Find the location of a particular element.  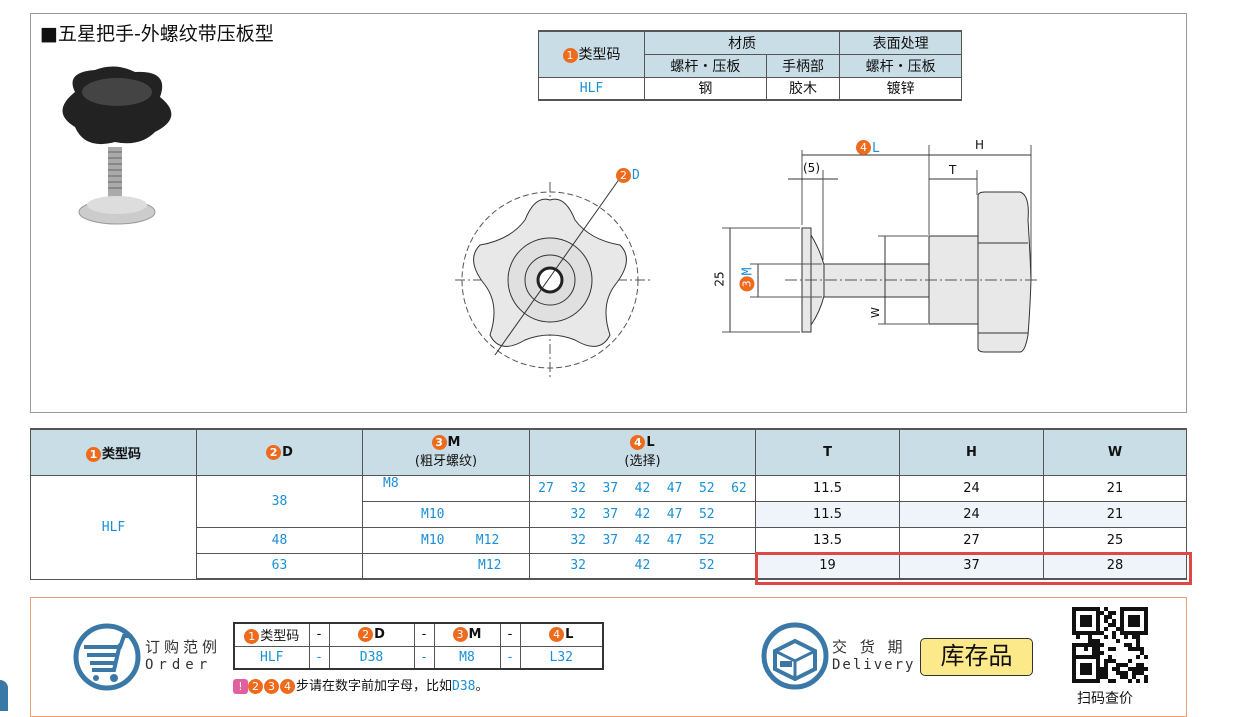

order-label: 订购范例 is located at coordinates (183, 647).